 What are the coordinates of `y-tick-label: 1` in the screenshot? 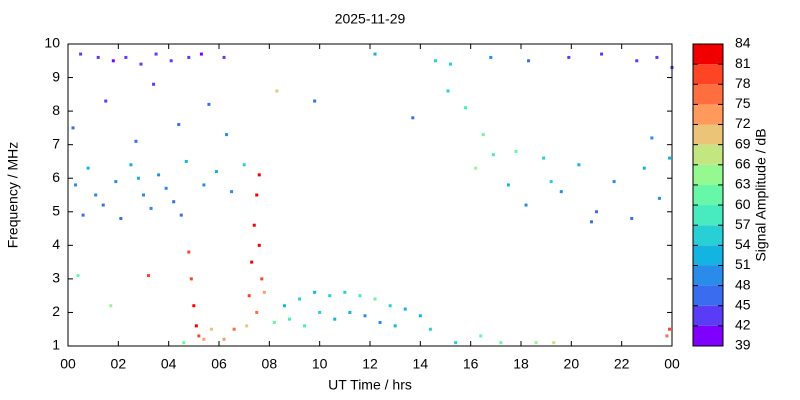 It's located at (56, 345).